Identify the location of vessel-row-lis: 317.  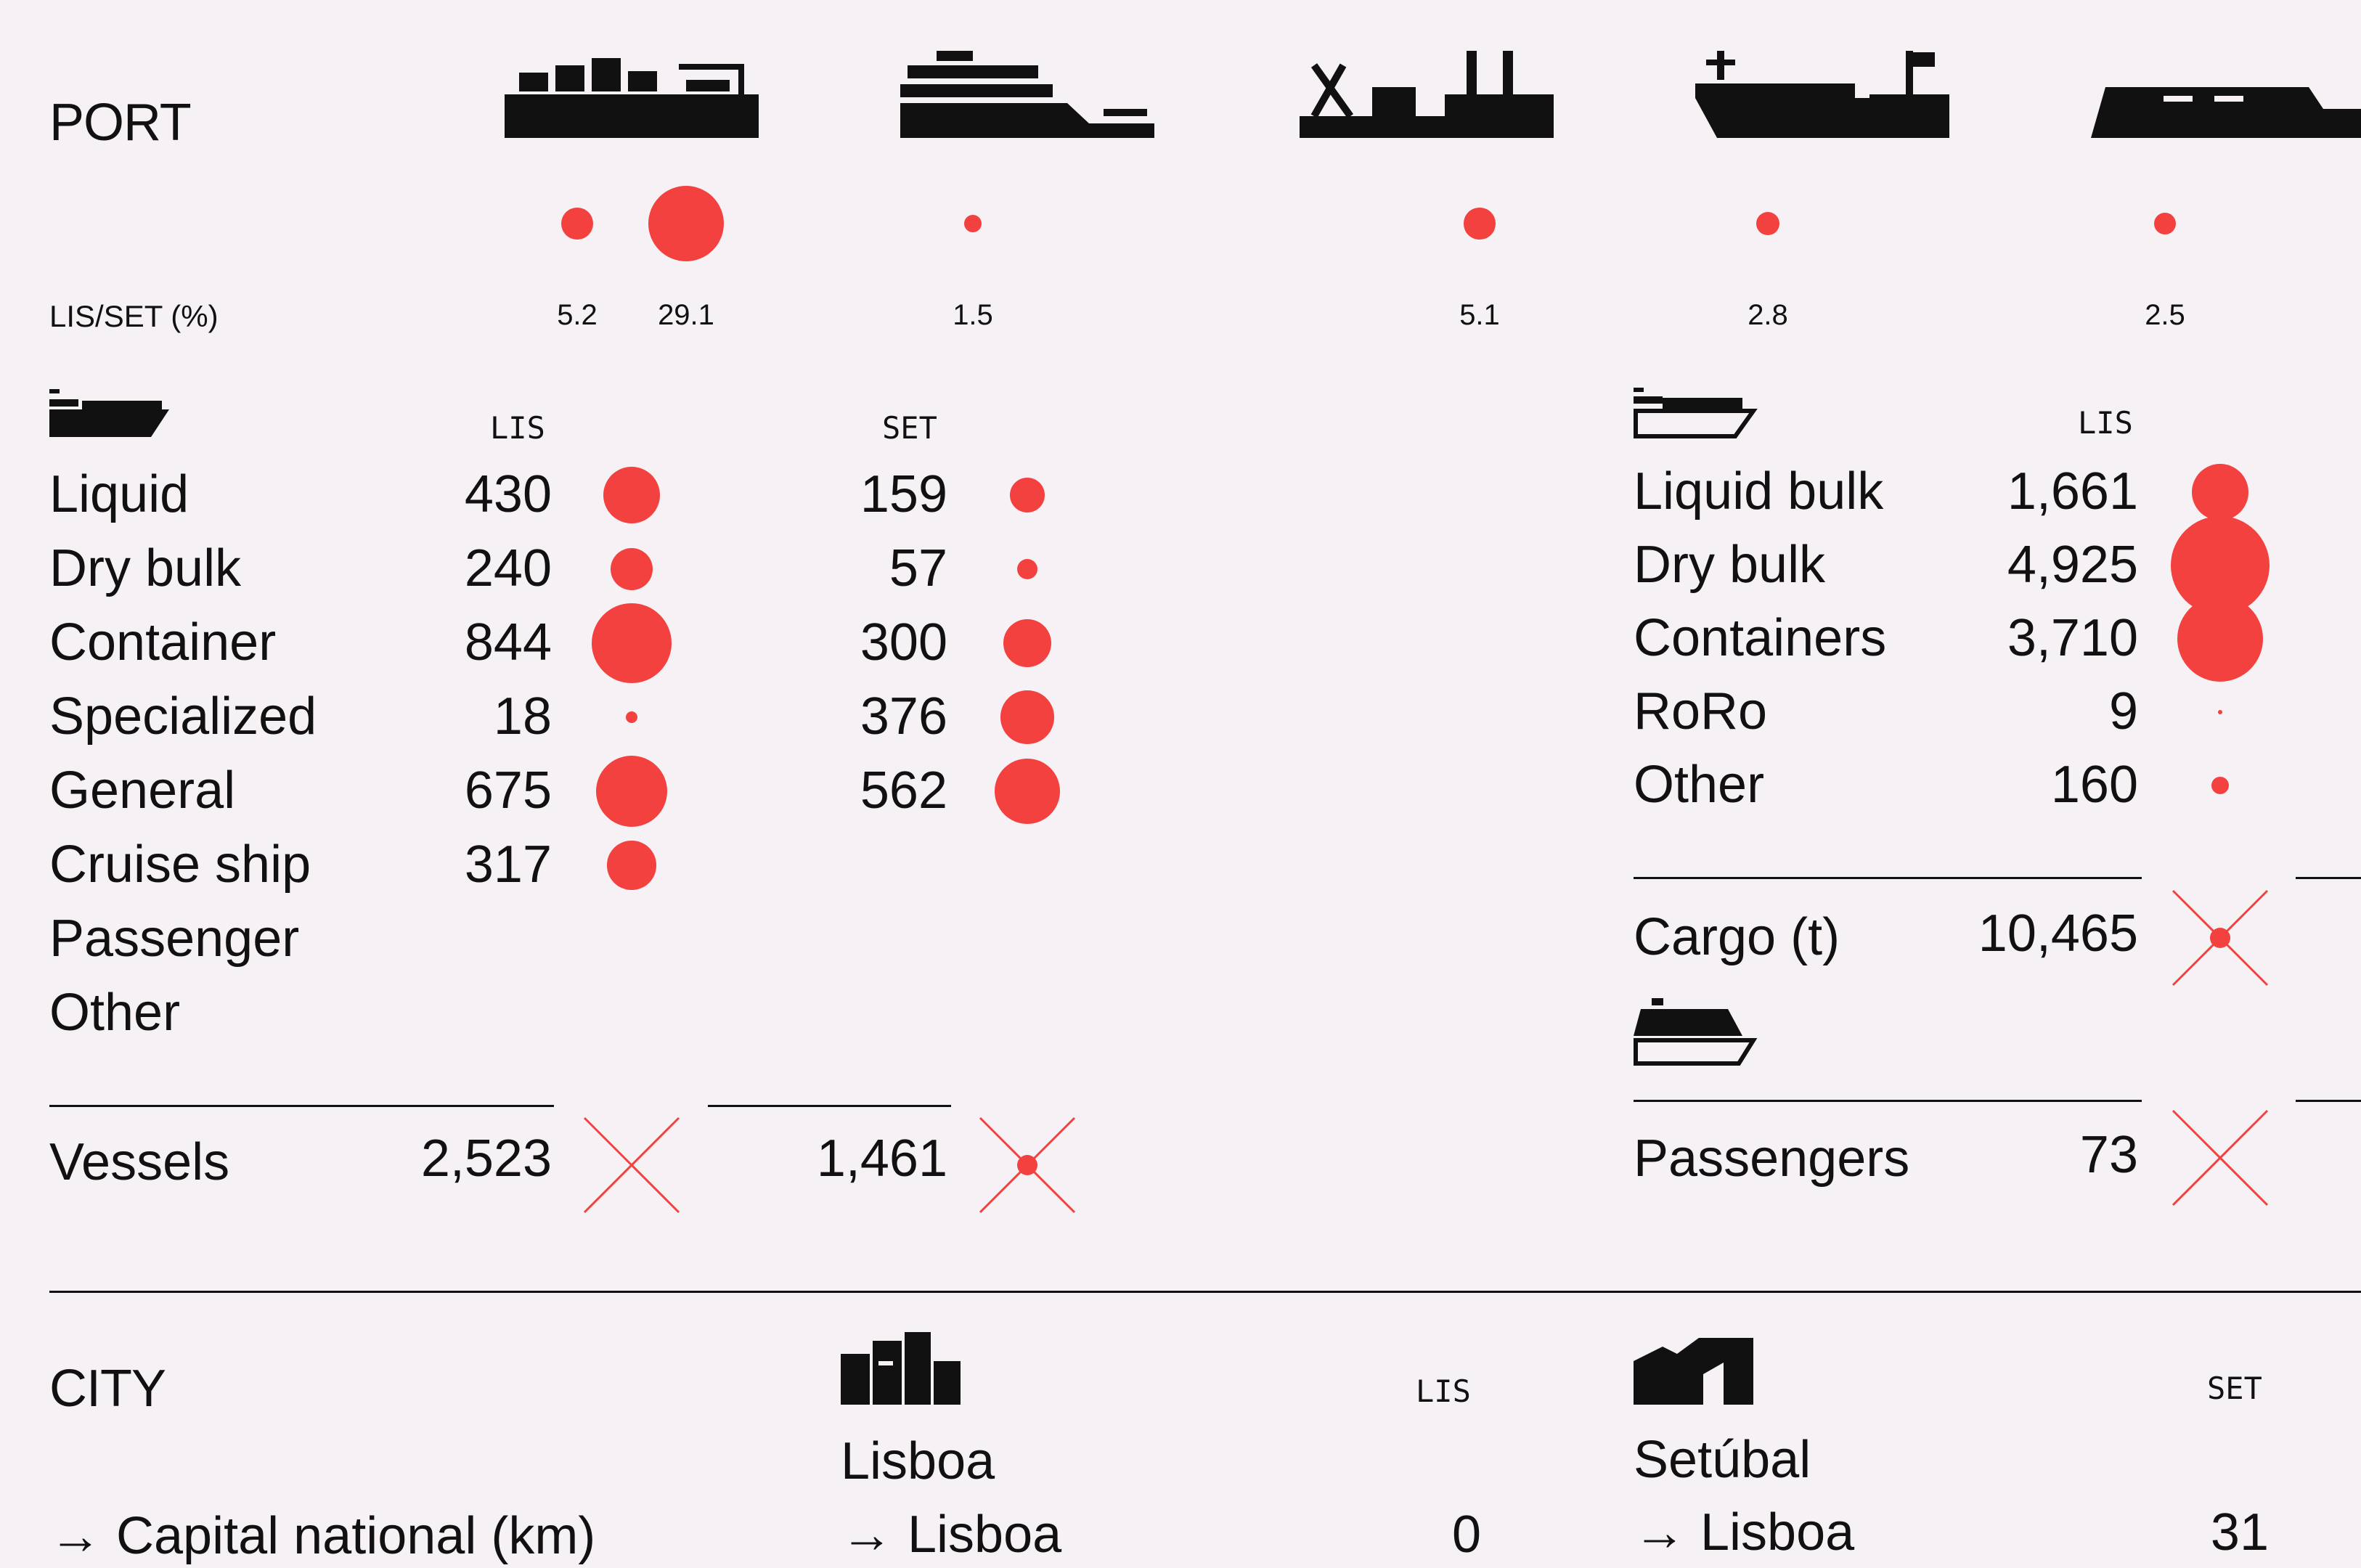
(508, 865).